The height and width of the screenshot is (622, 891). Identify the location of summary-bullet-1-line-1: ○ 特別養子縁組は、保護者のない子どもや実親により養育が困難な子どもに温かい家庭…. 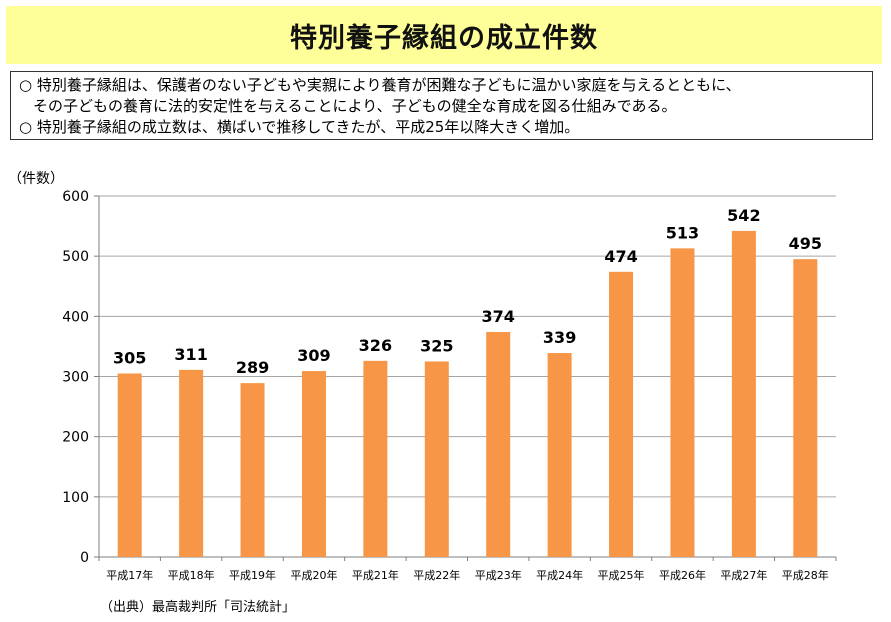
(380, 85).